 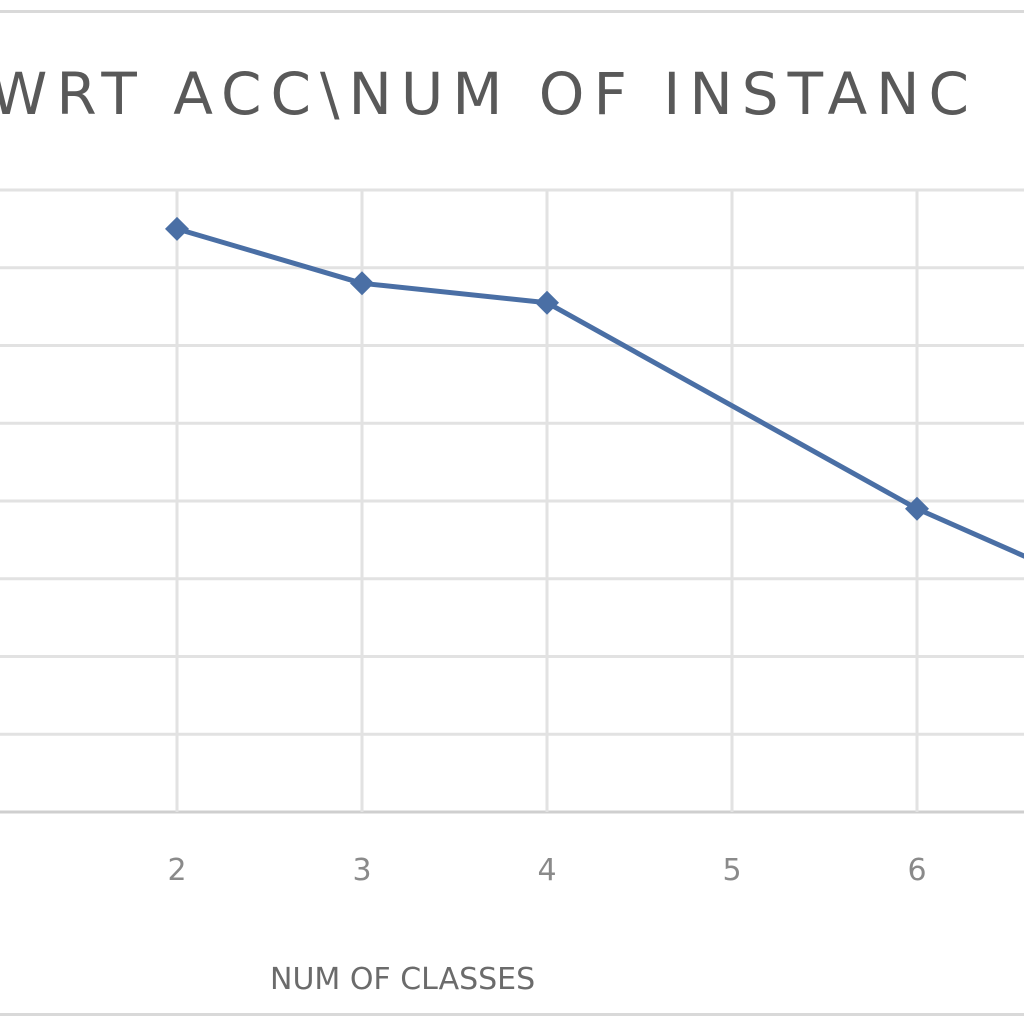 What do you see at coordinates (361, 870) in the screenshot?
I see `x-tick-label: 3` at bounding box center [361, 870].